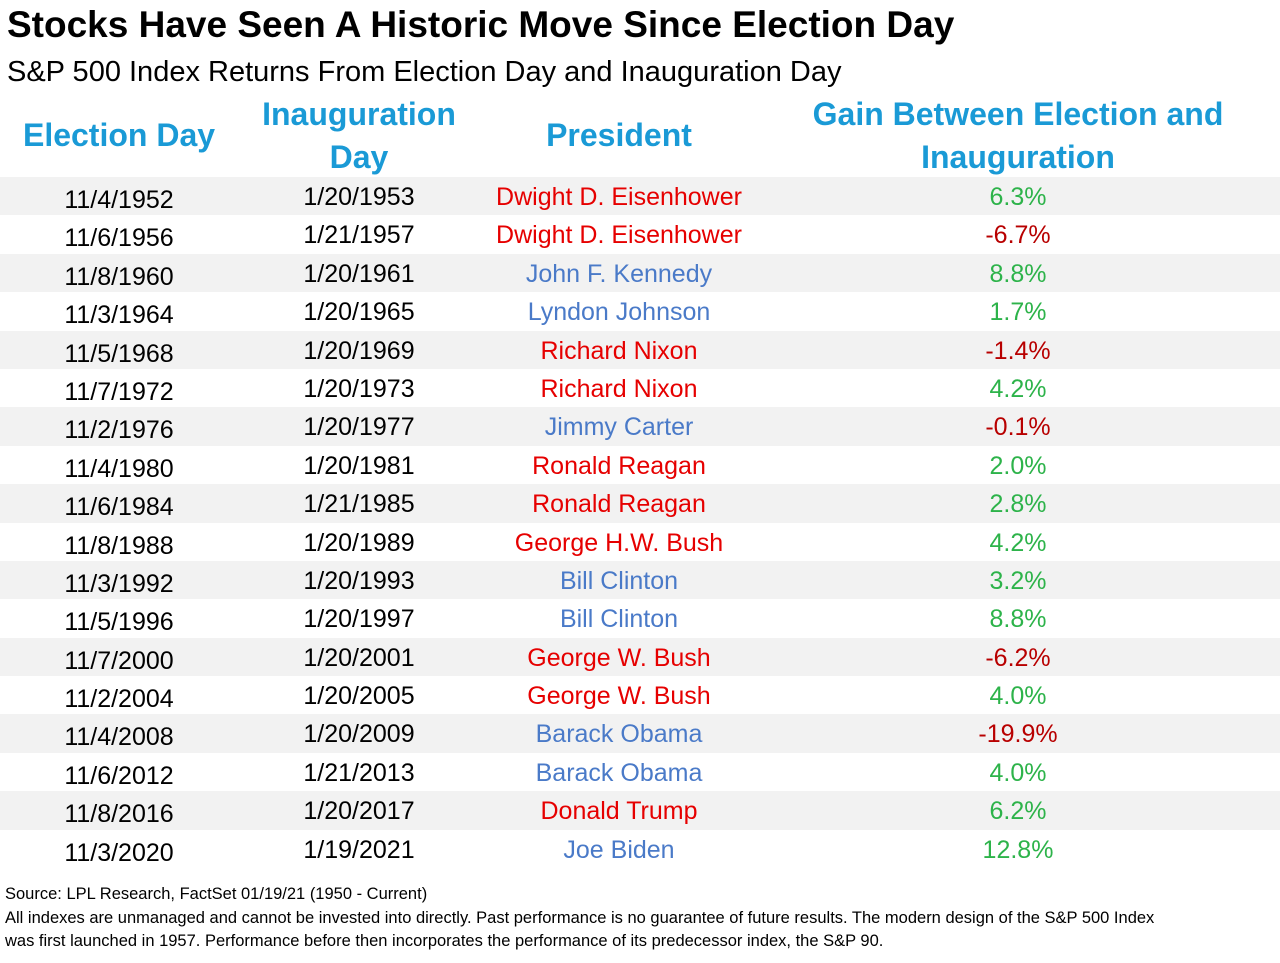 This screenshot has height=963, width=1280. What do you see at coordinates (1018, 734) in the screenshot?
I see `gain-cell: -19.9%` at bounding box center [1018, 734].